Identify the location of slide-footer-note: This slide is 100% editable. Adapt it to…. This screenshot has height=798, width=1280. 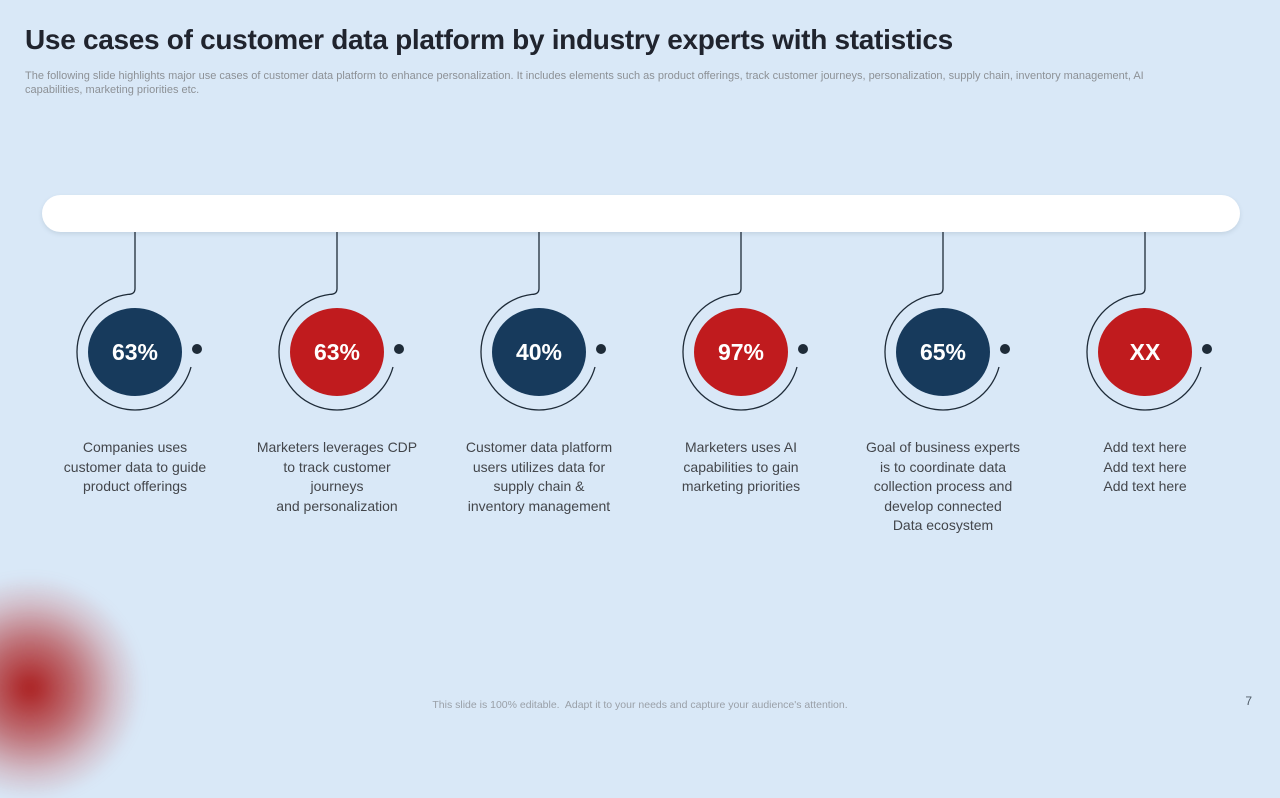
(640, 705).